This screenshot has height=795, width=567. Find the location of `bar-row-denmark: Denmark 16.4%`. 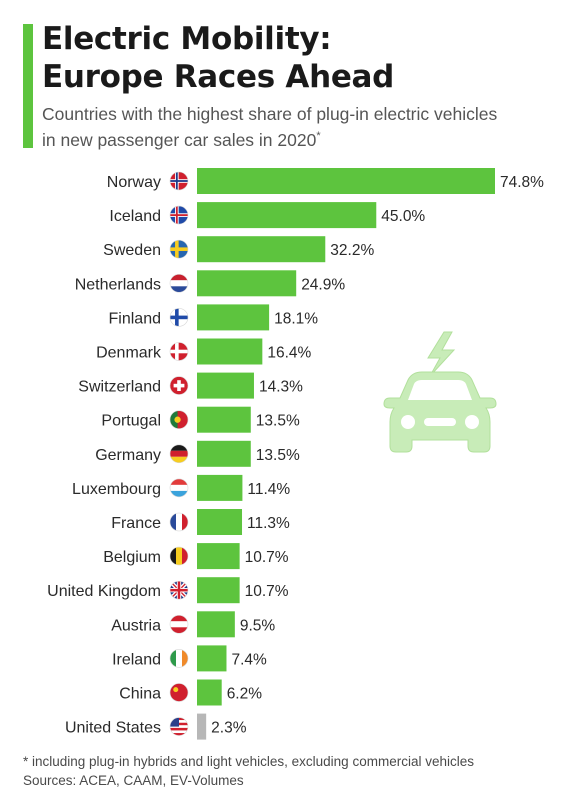

bar-row-denmark: Denmark 16.4% is located at coordinates (204, 351).